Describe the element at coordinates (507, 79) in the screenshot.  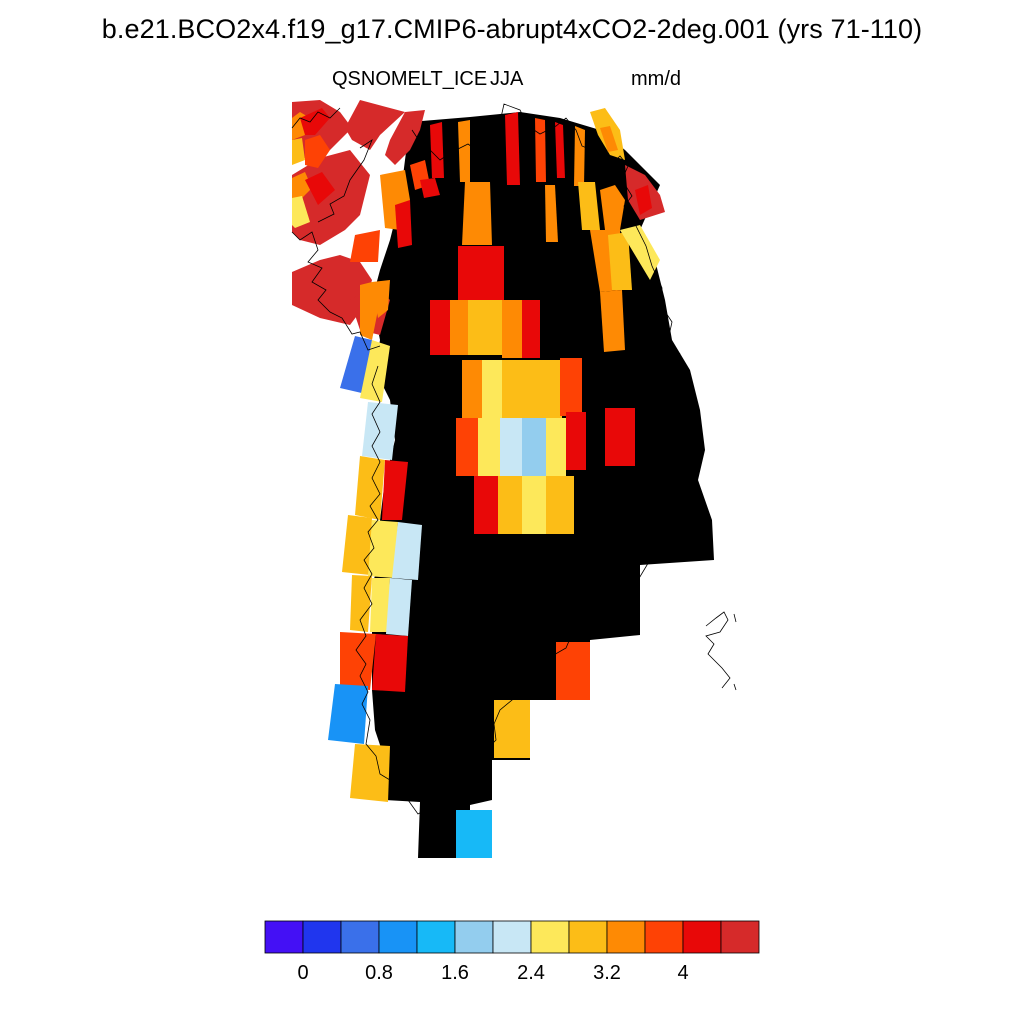
I see `season-label: JJA` at that location.